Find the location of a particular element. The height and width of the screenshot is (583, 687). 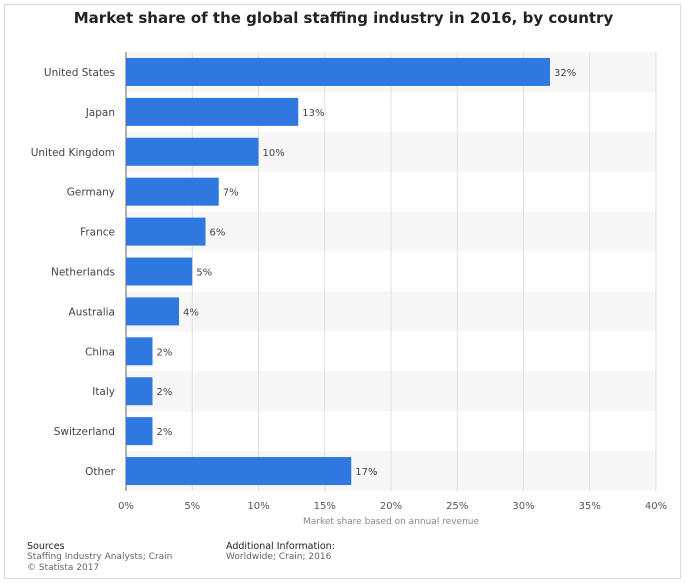

category-label: Germany is located at coordinates (91, 193).